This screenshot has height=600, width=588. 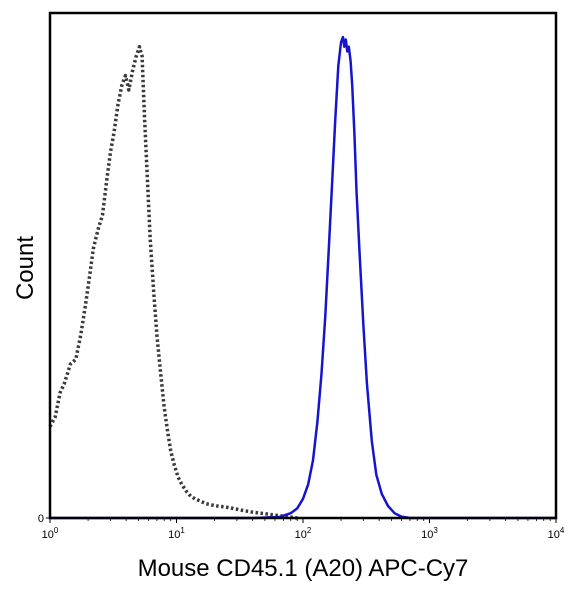 What do you see at coordinates (303, 568) in the screenshot?
I see `x-axis-label: Mouse CD45.1 (A20) APC-Cy7` at bounding box center [303, 568].